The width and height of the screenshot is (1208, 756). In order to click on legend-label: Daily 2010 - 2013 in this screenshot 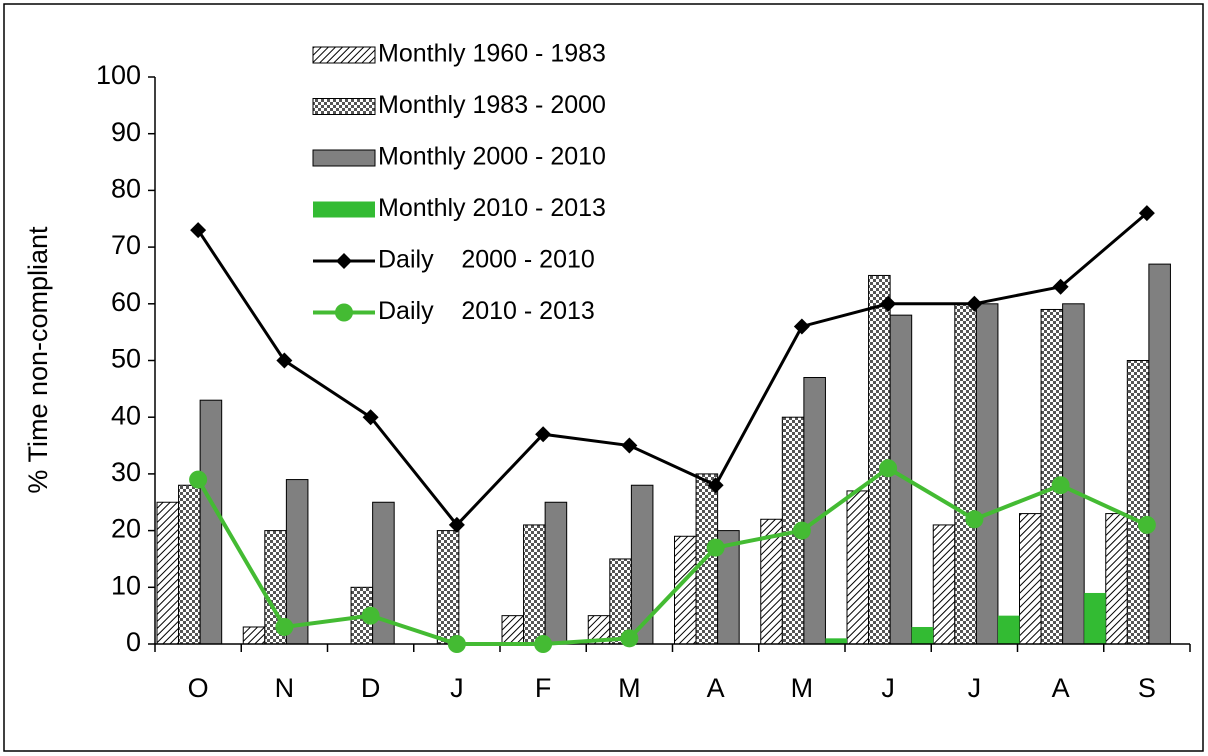, I will do `click(486, 311)`.